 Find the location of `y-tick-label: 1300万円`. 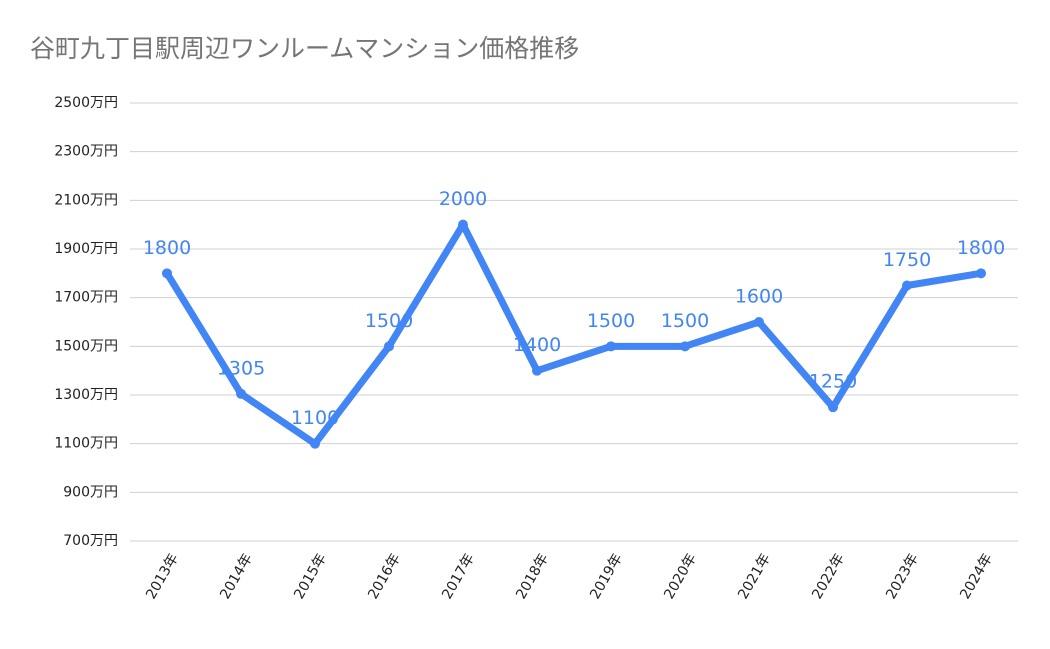

y-tick-label: 1300万円 is located at coordinates (86, 395).